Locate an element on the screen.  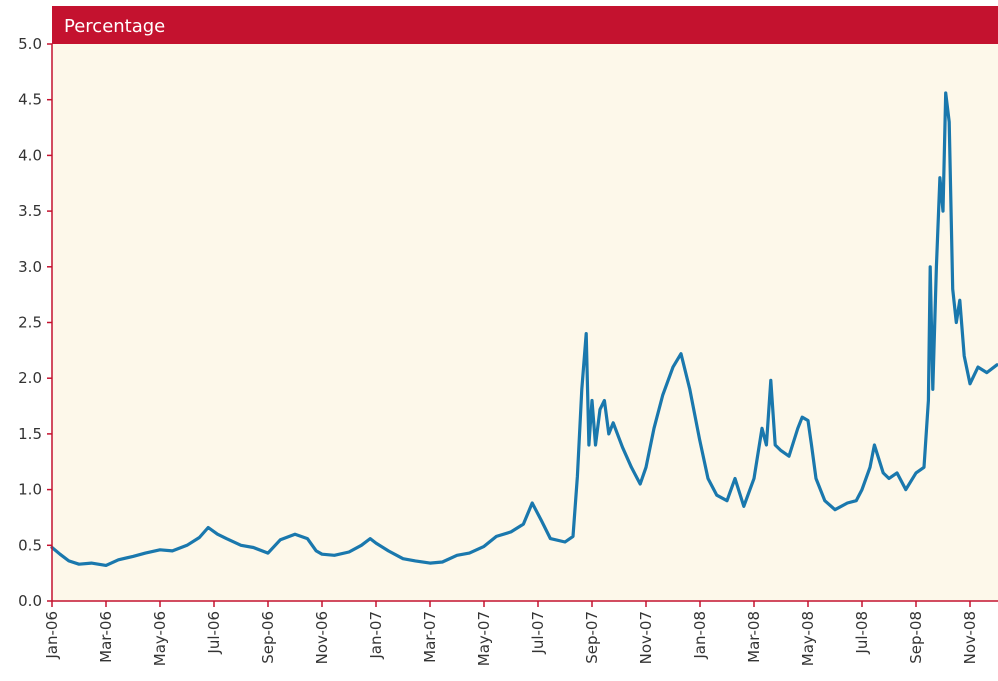
y-tick-label: 2.0 is located at coordinates (30, 378).